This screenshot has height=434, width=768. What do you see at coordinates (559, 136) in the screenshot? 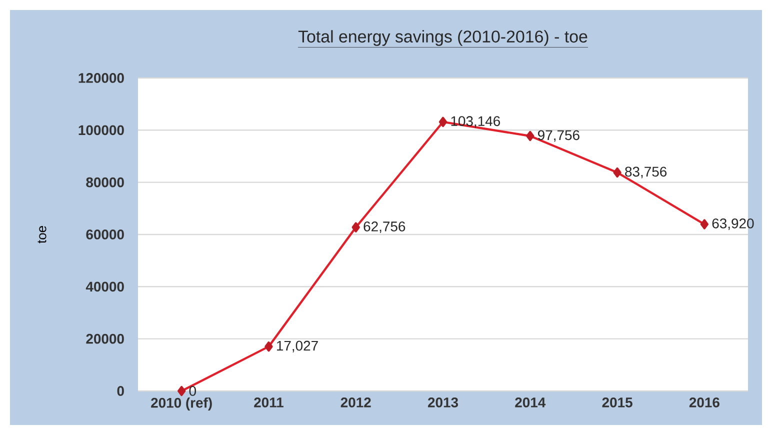
I see `data-label: 97,756` at bounding box center [559, 136].